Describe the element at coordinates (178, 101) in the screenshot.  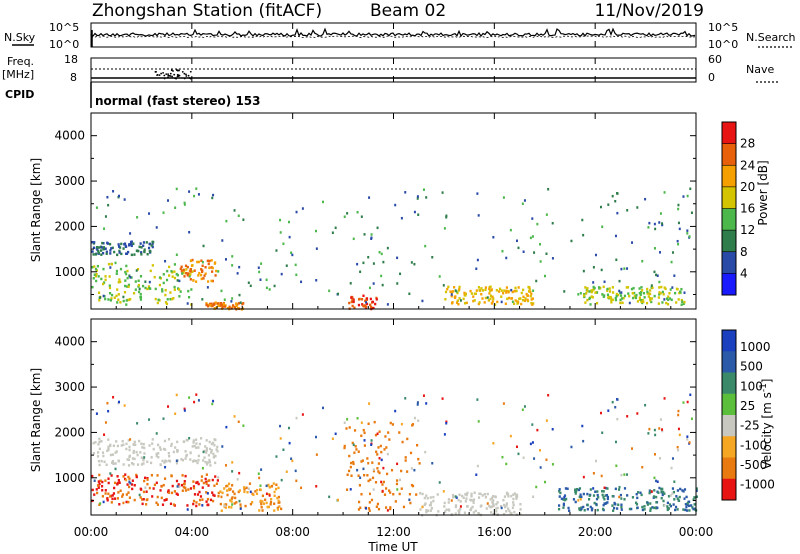
I see `cpid-text: normal (fast stereo) 153` at that location.